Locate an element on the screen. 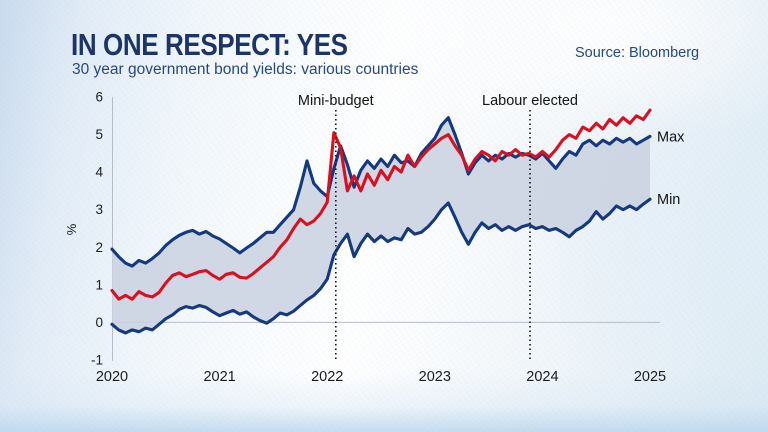 This screenshot has width=768, height=432. x-tick-label: 2025 is located at coordinates (650, 377).